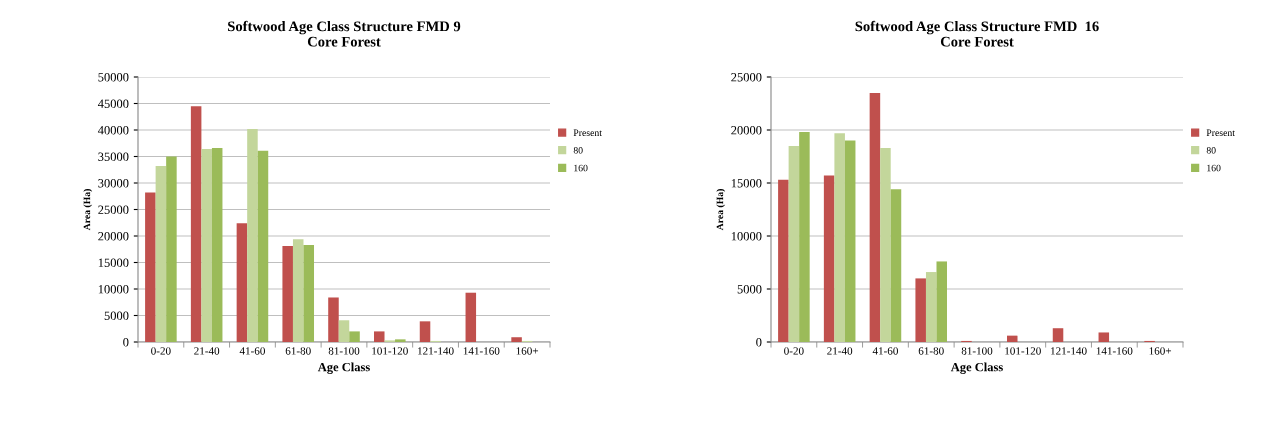 The image size is (1273, 442). Describe the element at coordinates (977, 33) in the screenshot. I see `chart-title: Softwood Age Class Structure FMD 16 Core Forest` at that location.